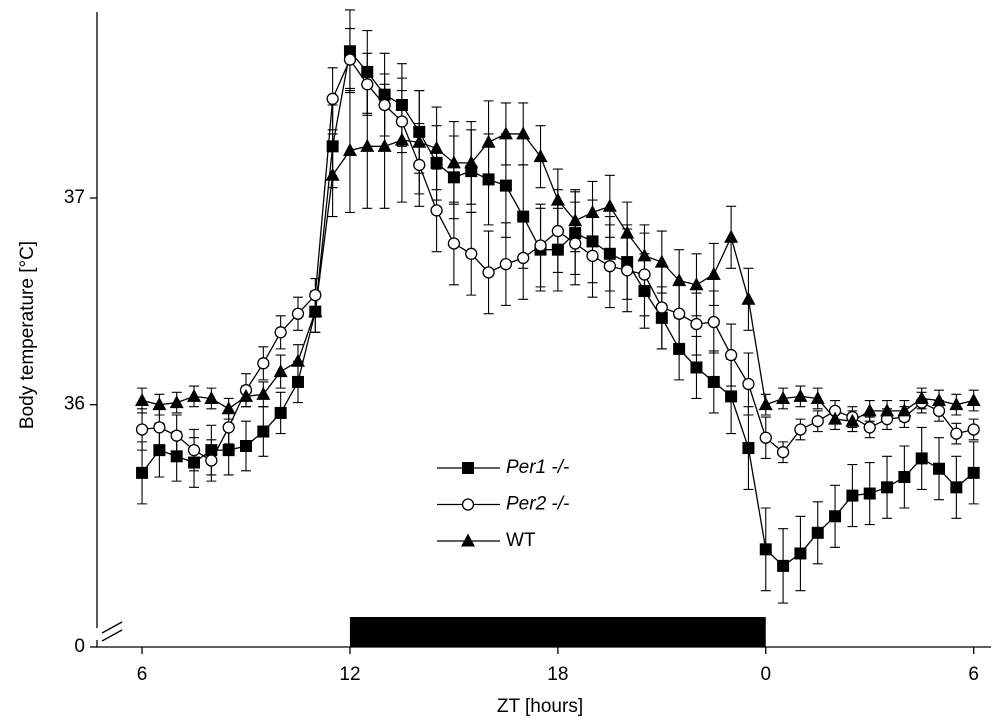  What do you see at coordinates (765, 674) in the screenshot?
I see `x-tick-label: 0` at bounding box center [765, 674].